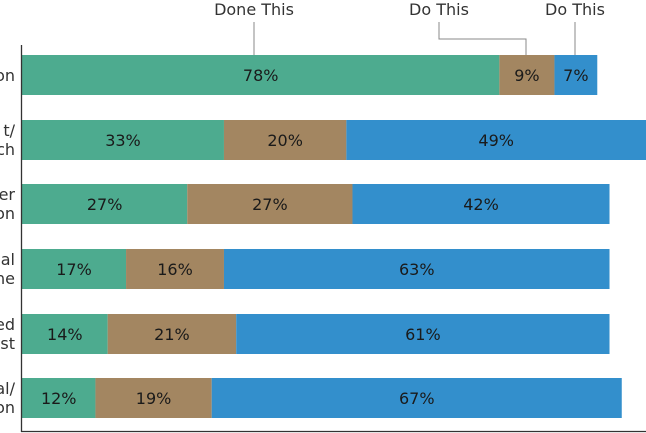 The width and height of the screenshot is (646, 433). I want to click on category-labels: ont/cheronalneedstal/on, so click(8, 241).